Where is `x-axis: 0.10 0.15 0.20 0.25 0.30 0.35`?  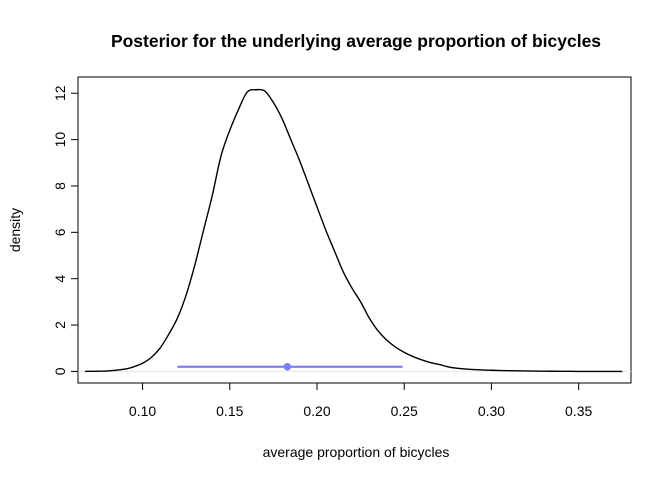 x-axis: 0.10 0.15 0.20 0.25 0.30 0.35 is located at coordinates (361, 401).